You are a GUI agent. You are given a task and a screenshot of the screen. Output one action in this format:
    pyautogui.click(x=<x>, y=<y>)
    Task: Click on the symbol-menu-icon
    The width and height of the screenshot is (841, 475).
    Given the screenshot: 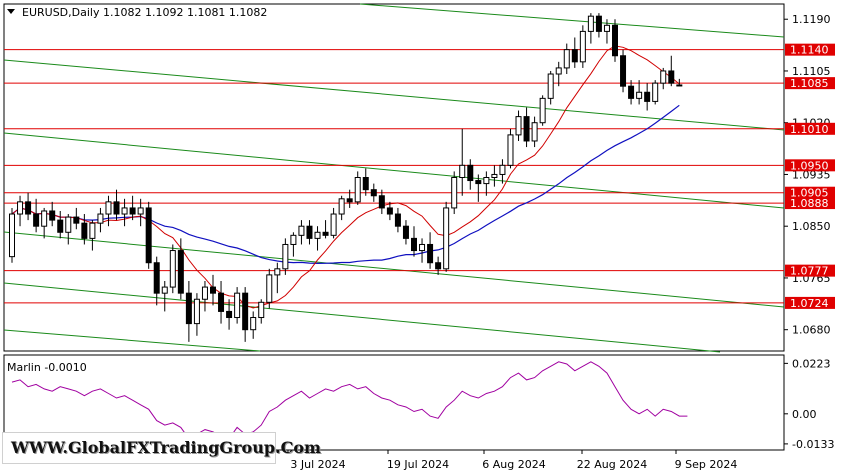 What is the action you would take?
    pyautogui.click(x=11, y=11)
    